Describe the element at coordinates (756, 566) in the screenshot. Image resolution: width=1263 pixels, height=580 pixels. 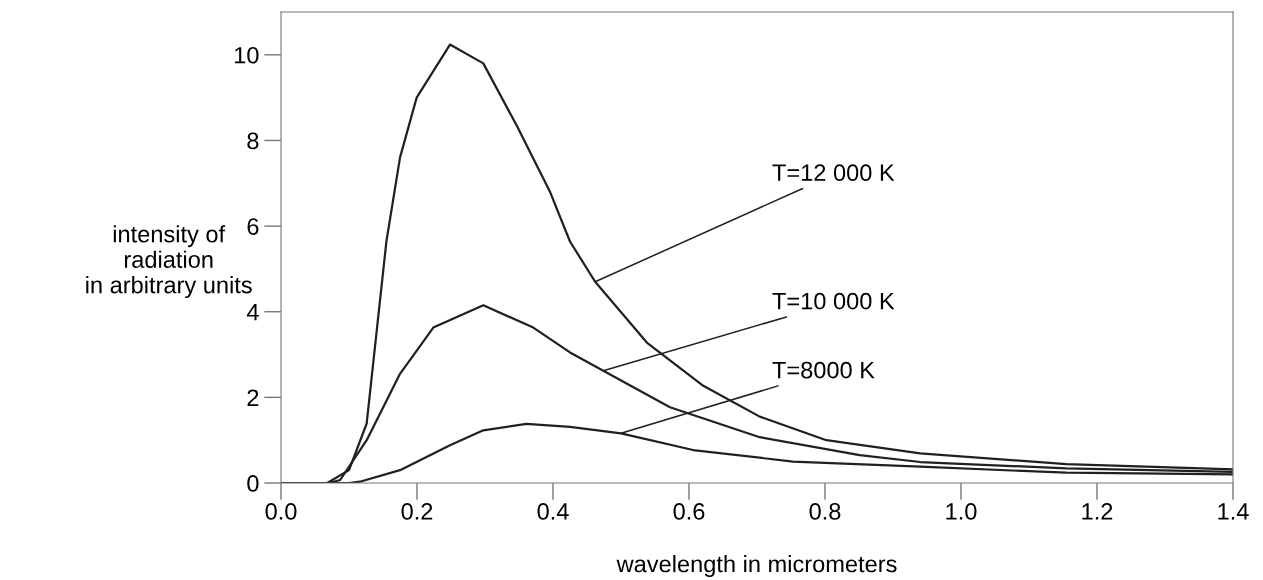
I see `x-axis-title: wavelength in micrometers` at that location.